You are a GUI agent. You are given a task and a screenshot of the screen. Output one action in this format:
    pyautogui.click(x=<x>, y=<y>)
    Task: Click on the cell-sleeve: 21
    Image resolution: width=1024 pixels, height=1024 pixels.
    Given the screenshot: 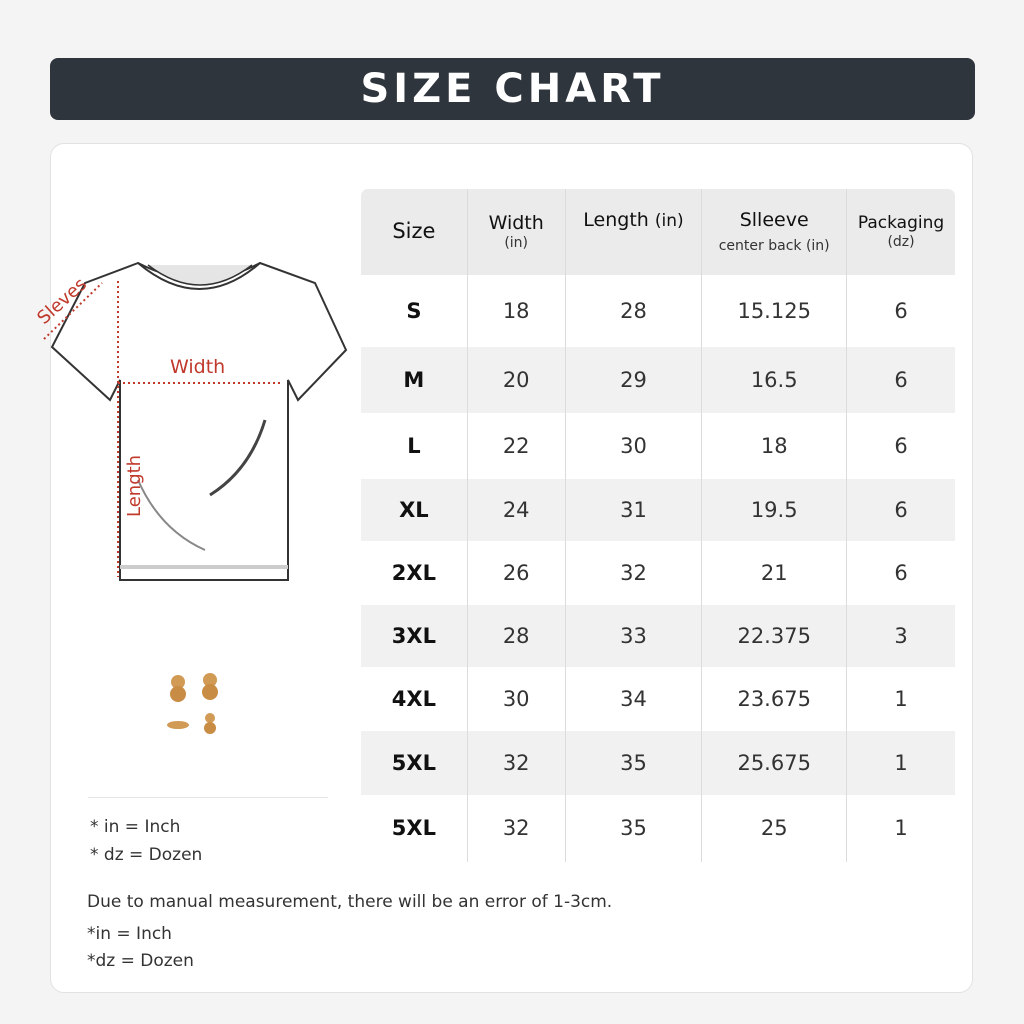 What is the action you would take?
    pyautogui.click(x=774, y=572)
    